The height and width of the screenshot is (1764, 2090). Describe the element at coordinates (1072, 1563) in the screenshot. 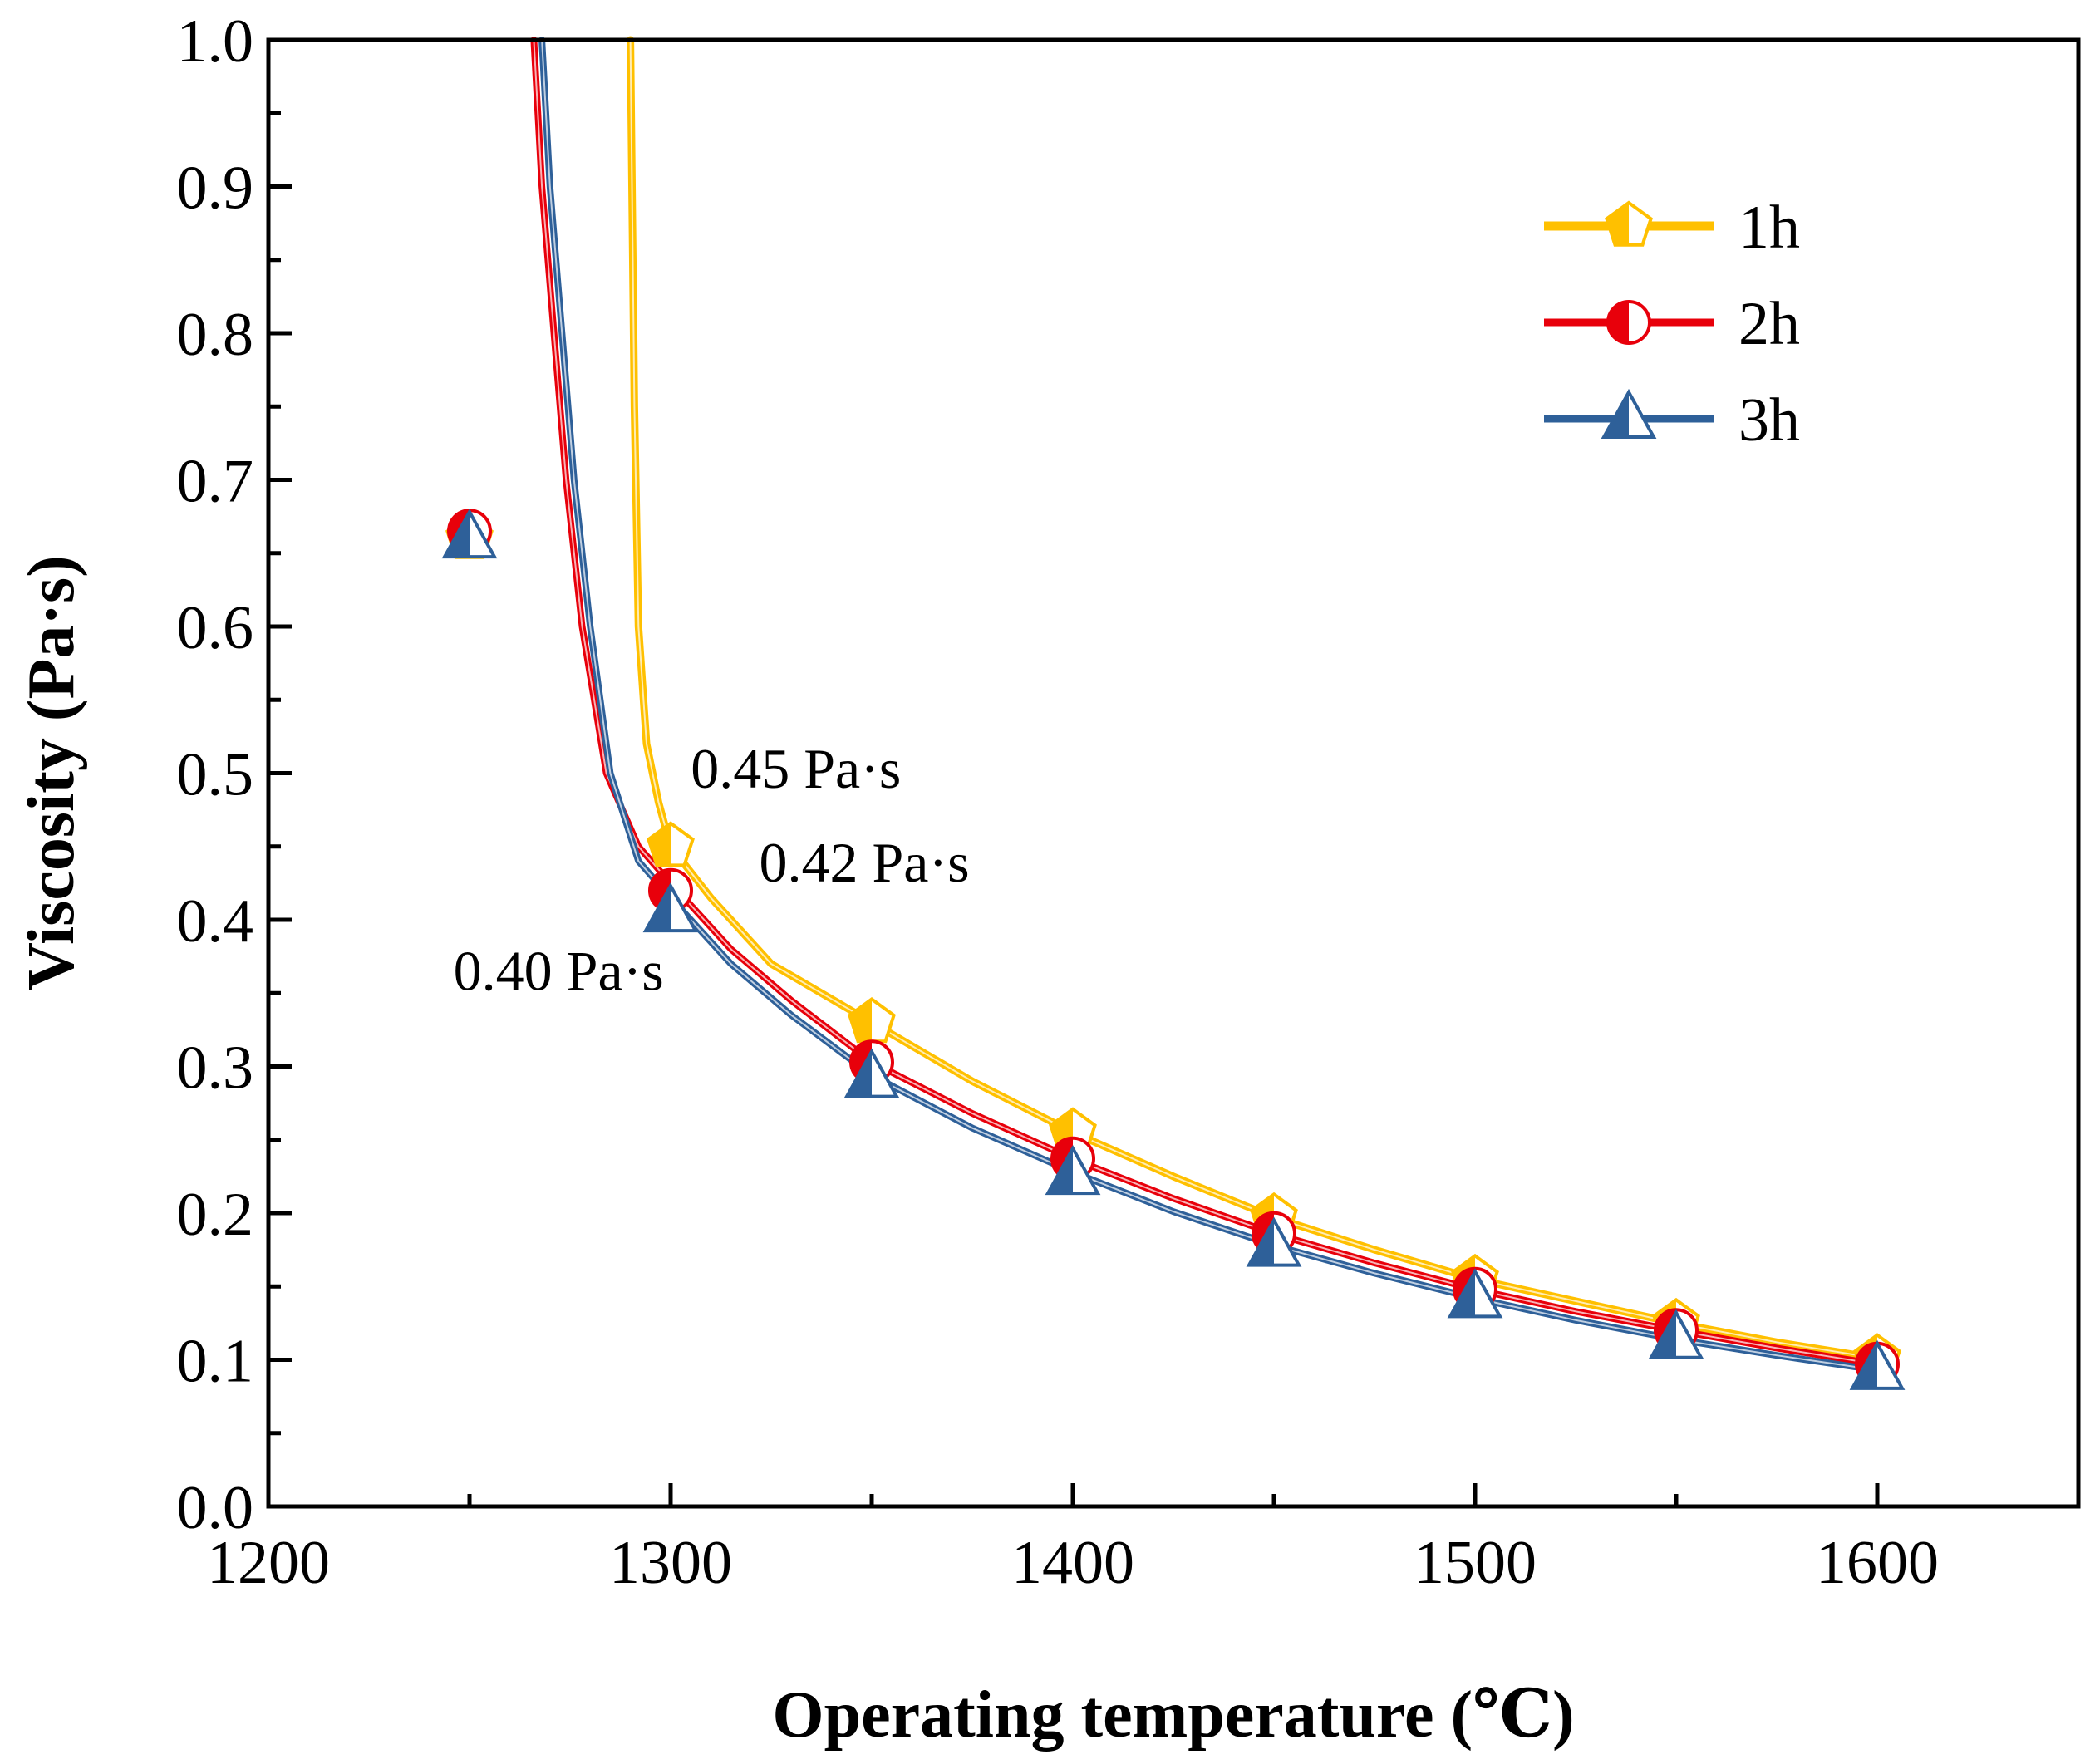

I see `x-tick-label: 1400` at that location.